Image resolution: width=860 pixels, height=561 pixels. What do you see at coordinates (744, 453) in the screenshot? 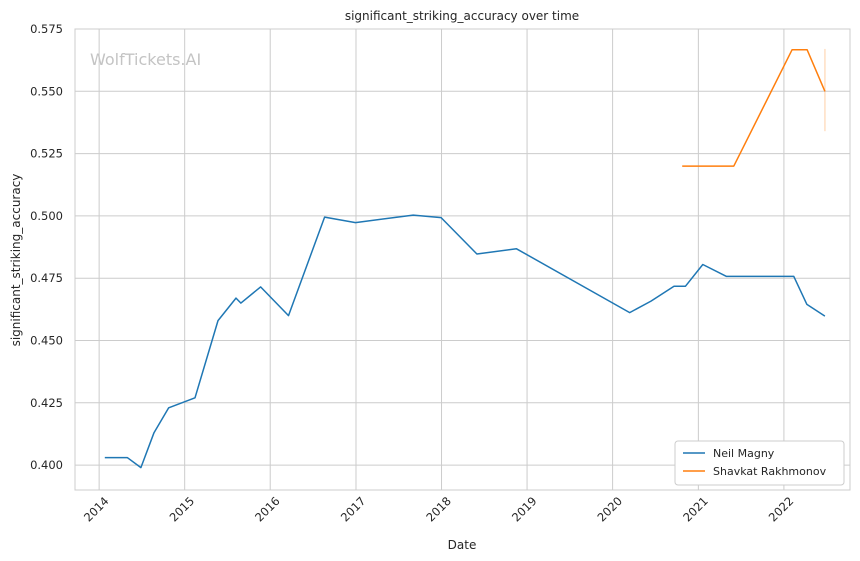
I see `legend-label-neil-magny: Neil Magny` at bounding box center [744, 453].